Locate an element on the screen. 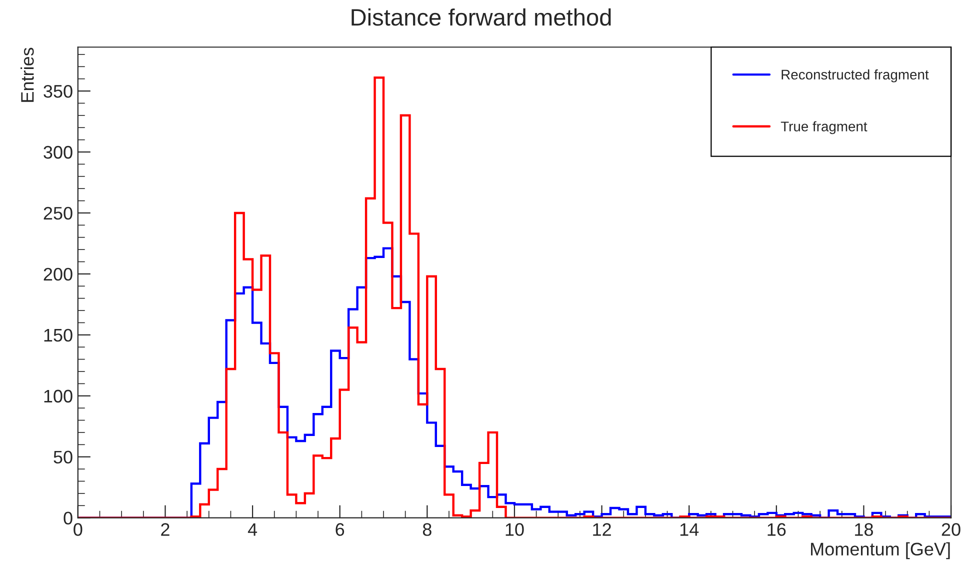  x-tick-label: 8 is located at coordinates (427, 529).